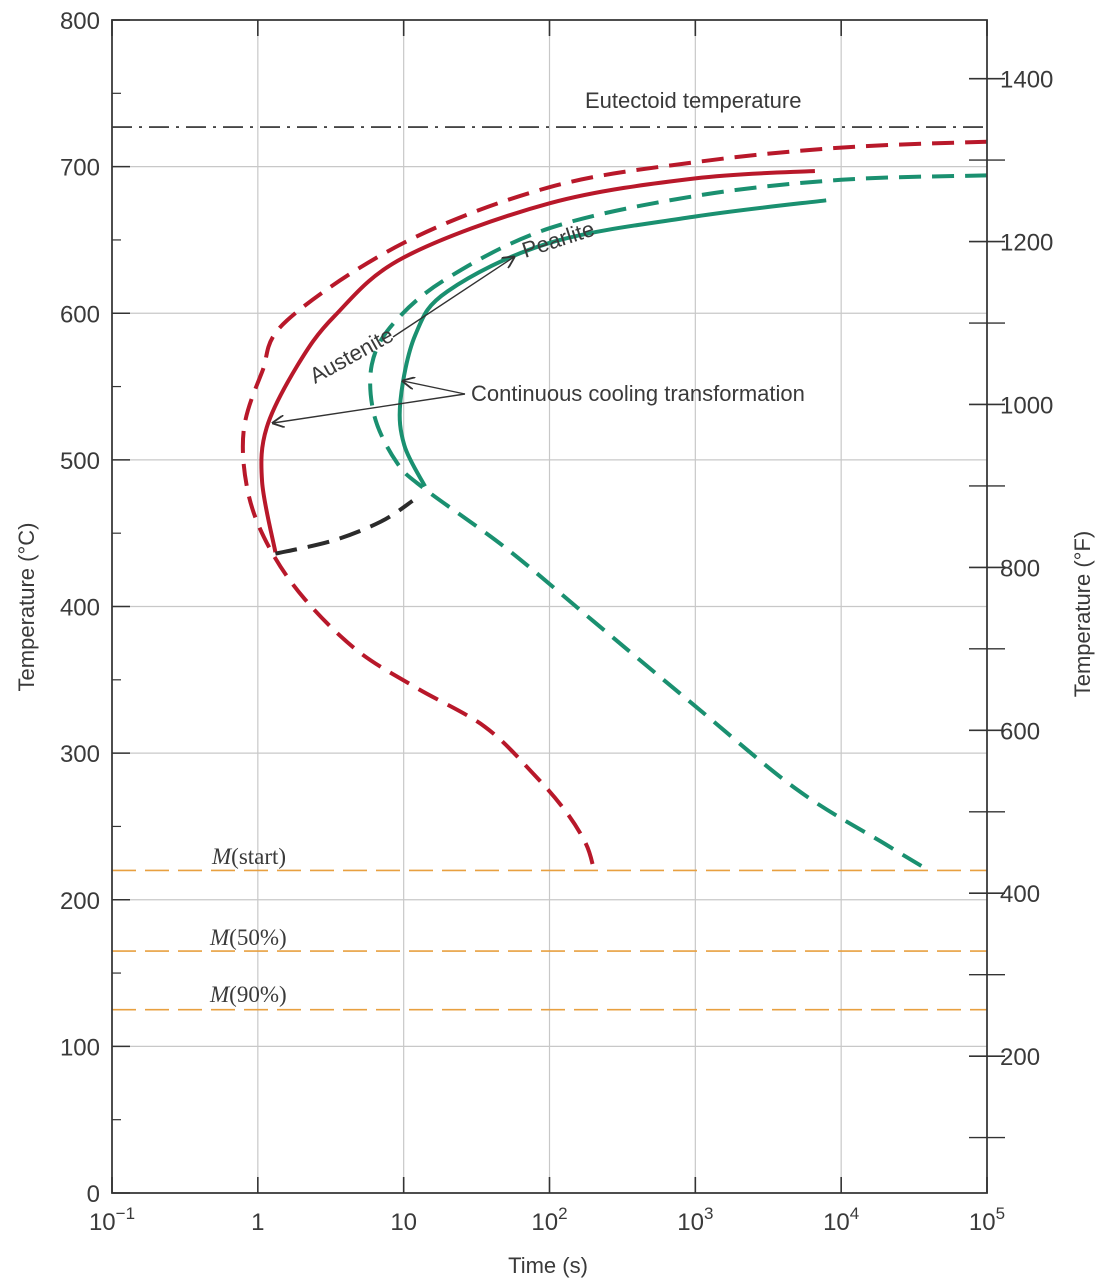  I want to click on y-tick-label: 0, so click(93, 1194).